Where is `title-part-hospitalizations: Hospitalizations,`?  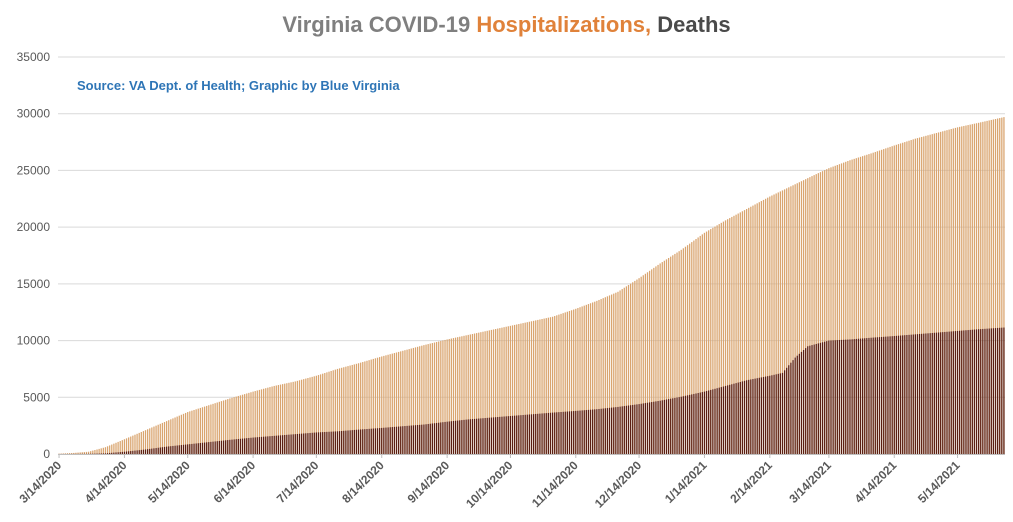 title-part-hospitalizations: Hospitalizations, is located at coordinates (564, 24).